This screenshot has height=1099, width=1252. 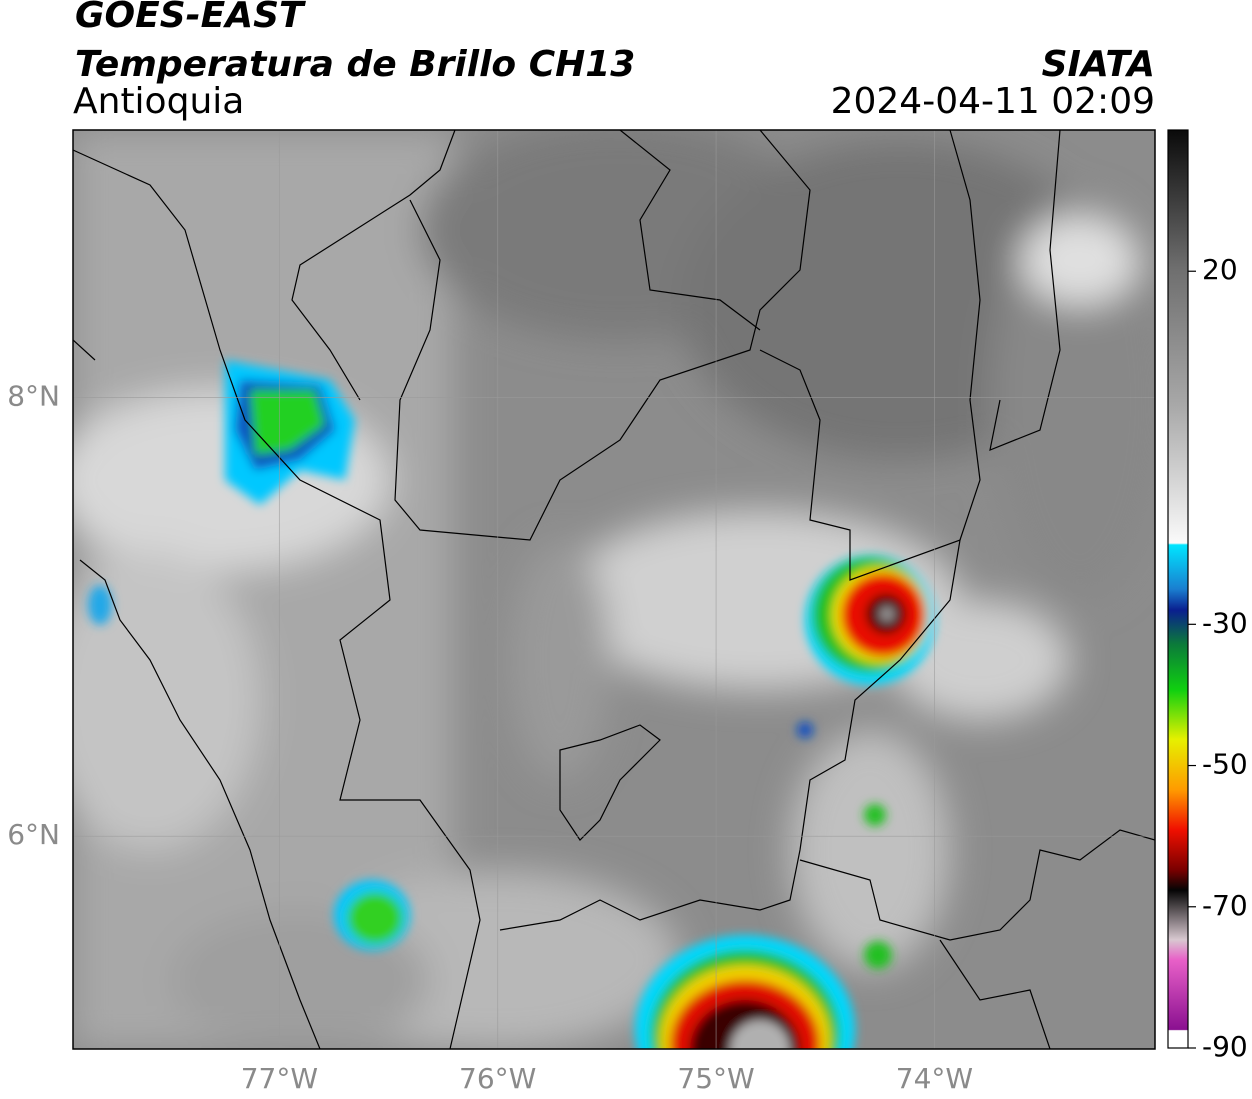 What do you see at coordinates (190, 18) in the screenshot?
I see `title: GOES-EAST` at bounding box center [190, 18].